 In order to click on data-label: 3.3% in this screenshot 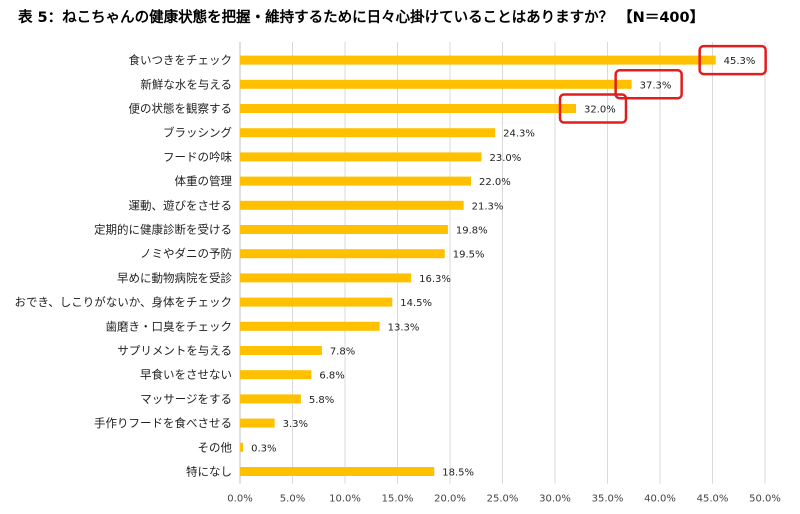, I will do `click(295, 424)`.